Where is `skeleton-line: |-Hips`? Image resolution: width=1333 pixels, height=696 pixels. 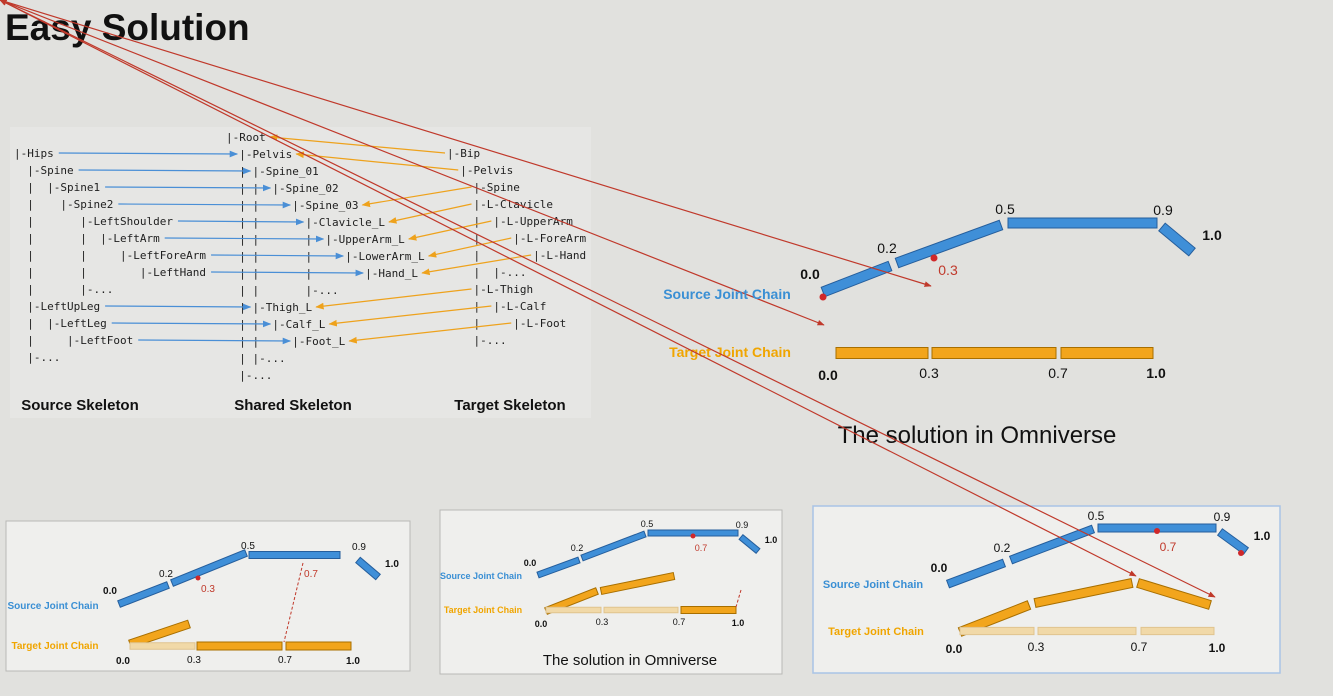 skeleton-line: |-Hips is located at coordinates (34, 153).